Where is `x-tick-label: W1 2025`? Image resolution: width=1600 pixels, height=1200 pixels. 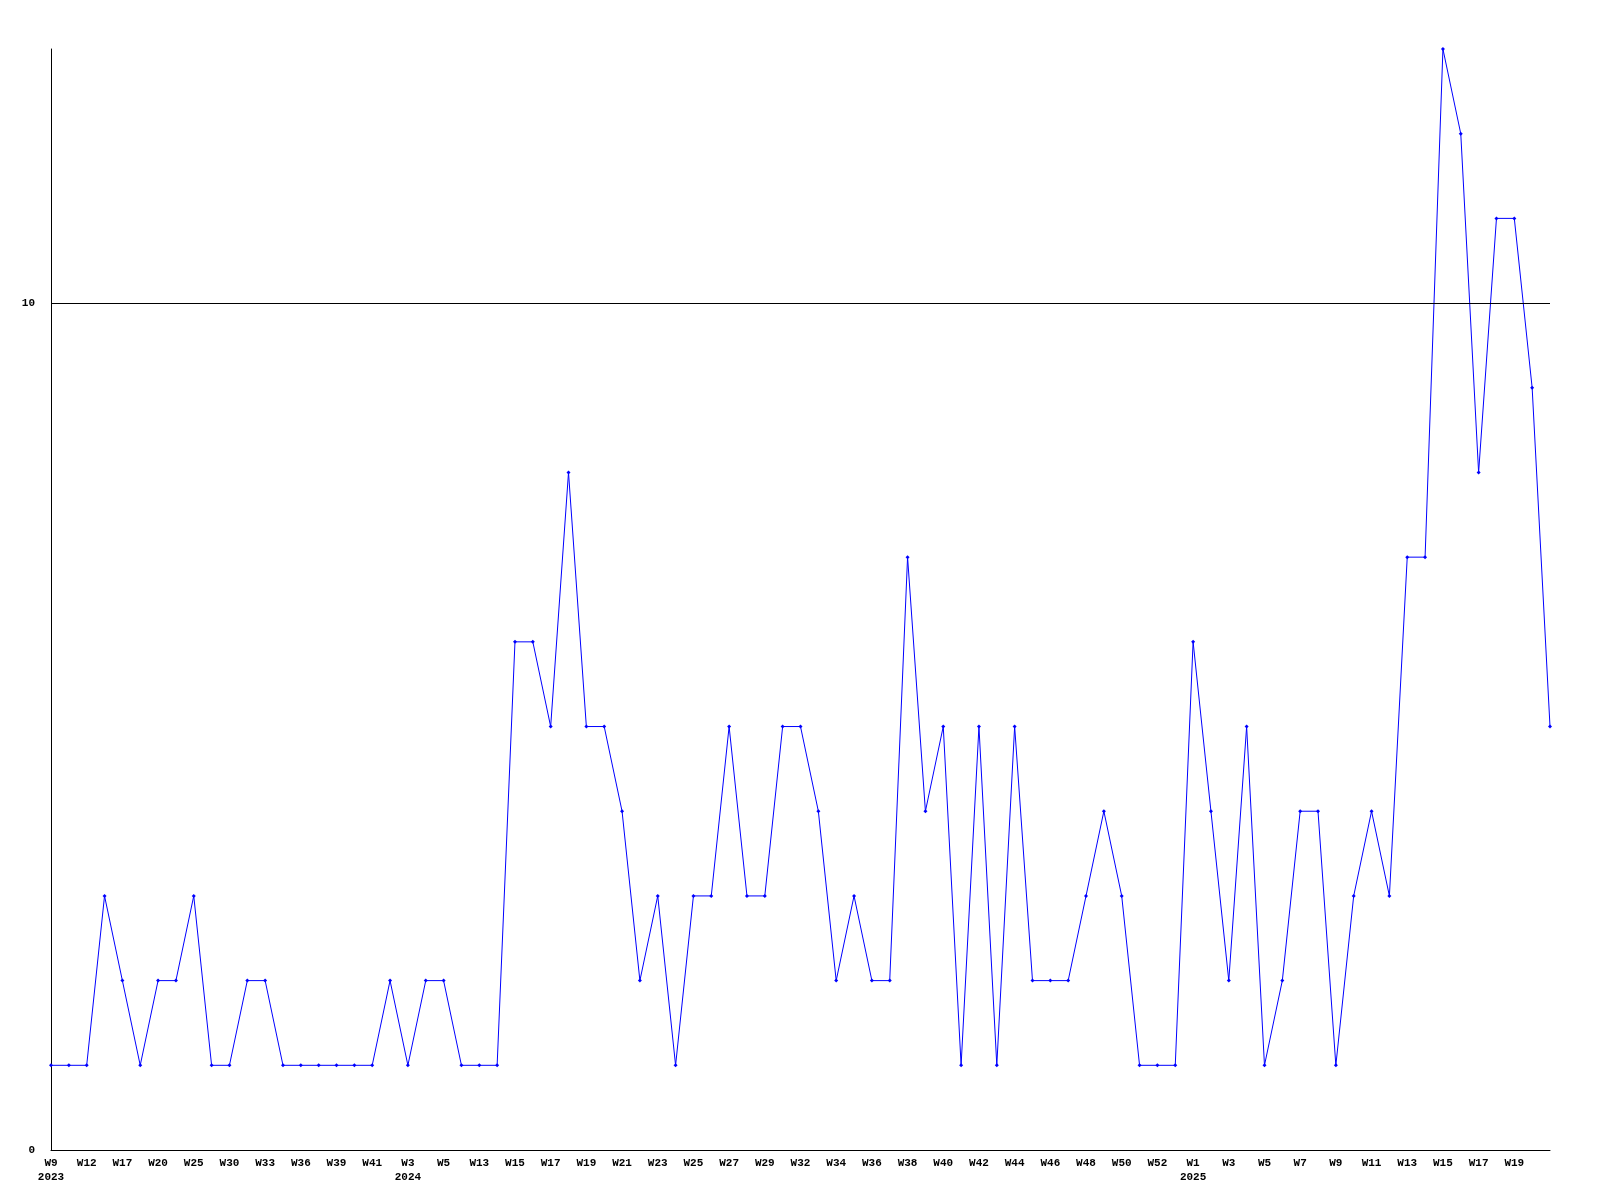 x-tick-label: W1 2025 is located at coordinates (1193, 1170).